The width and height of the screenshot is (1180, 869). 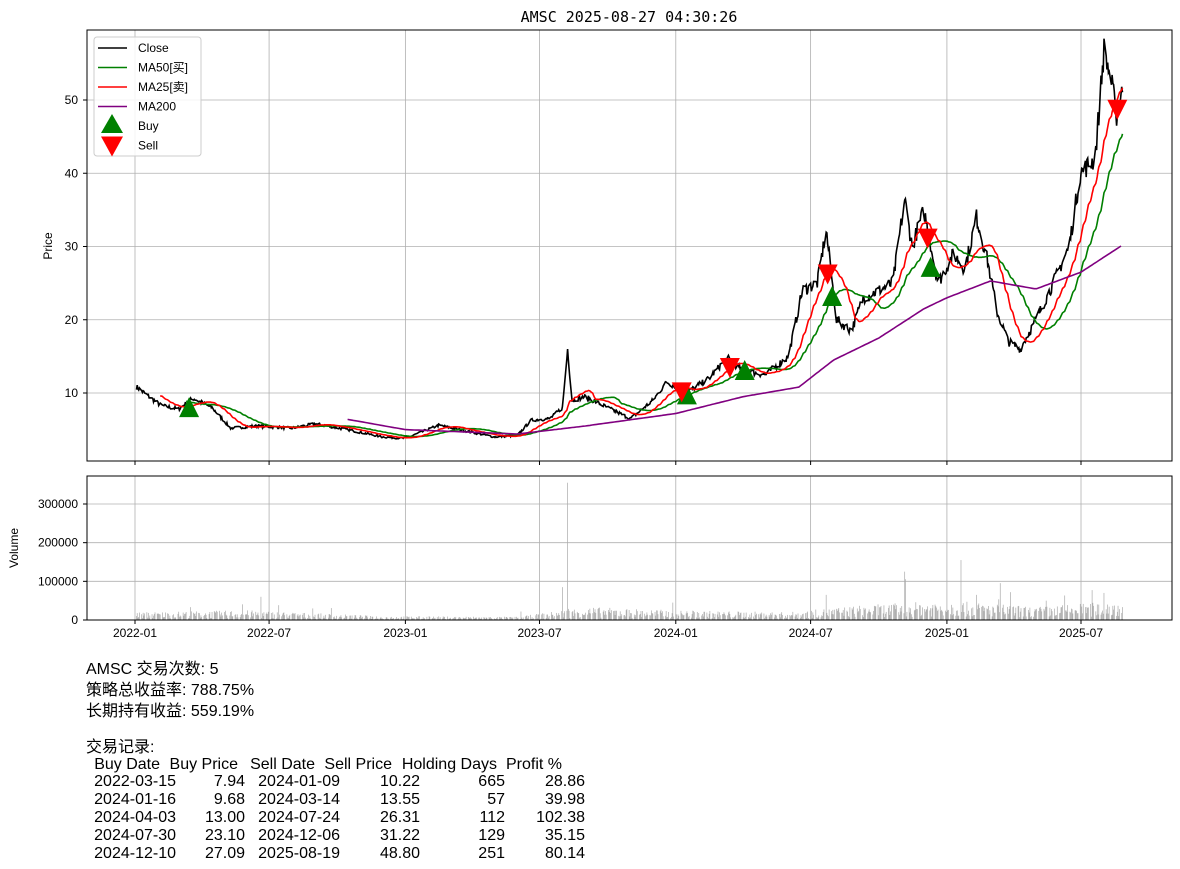 I want to click on legend-label: MA25[卖], so click(x=163, y=87).